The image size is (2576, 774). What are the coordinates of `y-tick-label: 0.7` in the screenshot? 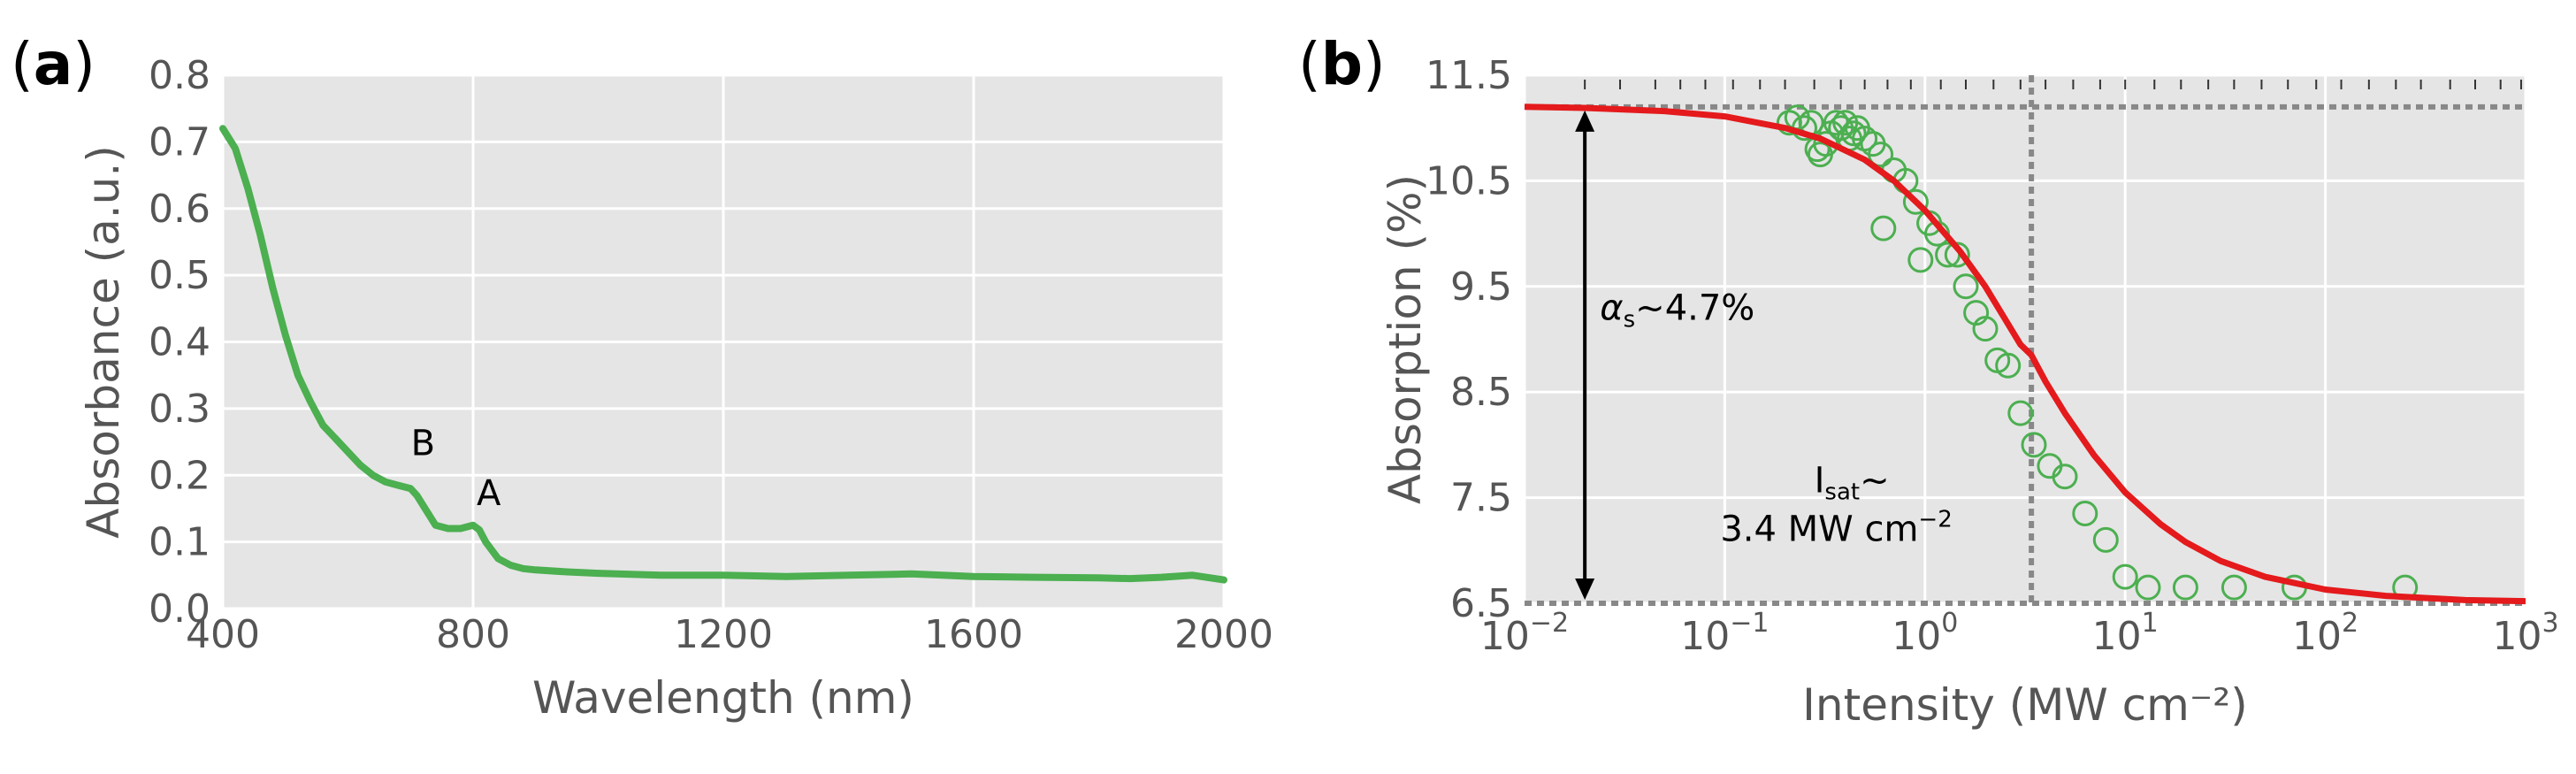 It's located at (179, 142).